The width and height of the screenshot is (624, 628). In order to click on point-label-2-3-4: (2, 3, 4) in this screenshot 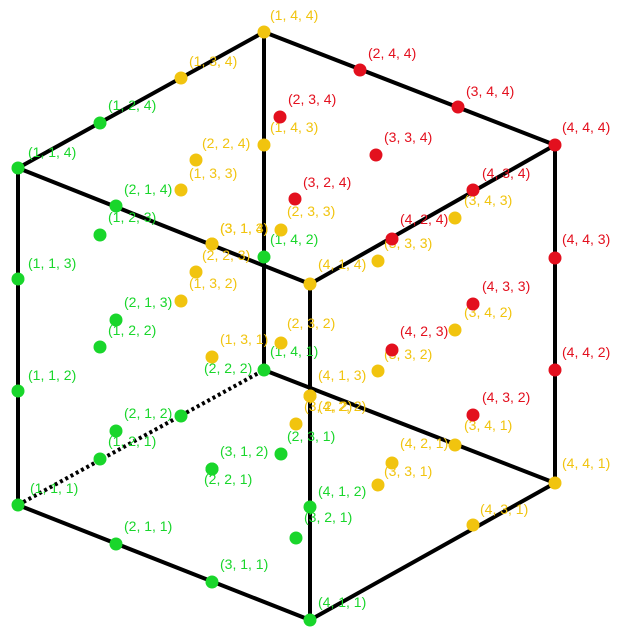, I will do `click(312, 99)`.